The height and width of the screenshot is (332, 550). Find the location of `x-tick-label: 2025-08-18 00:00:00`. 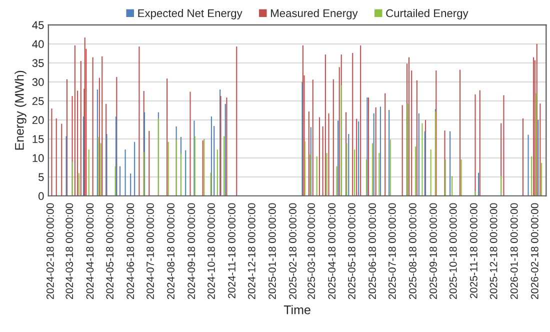

x-tick-label: 2025-08-18 00:00:00 is located at coordinates (412, 251).